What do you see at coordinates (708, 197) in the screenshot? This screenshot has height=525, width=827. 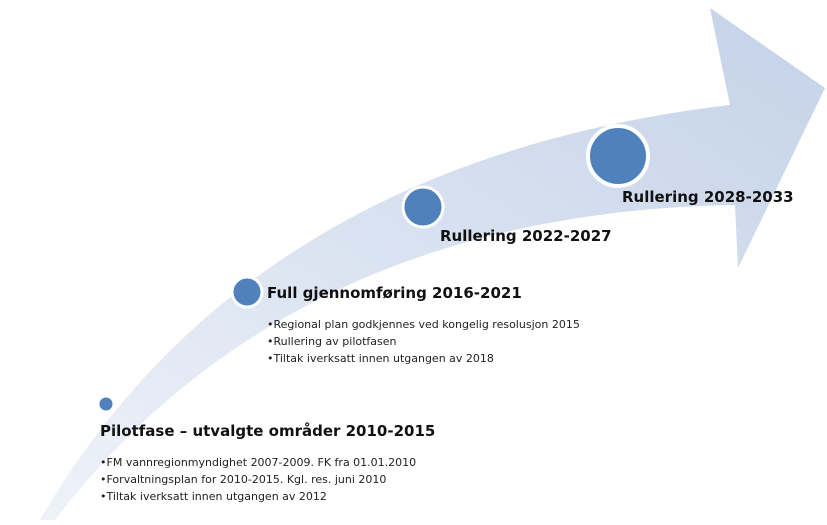 I see `stage-title: Rullering 2028-2033` at bounding box center [708, 197].